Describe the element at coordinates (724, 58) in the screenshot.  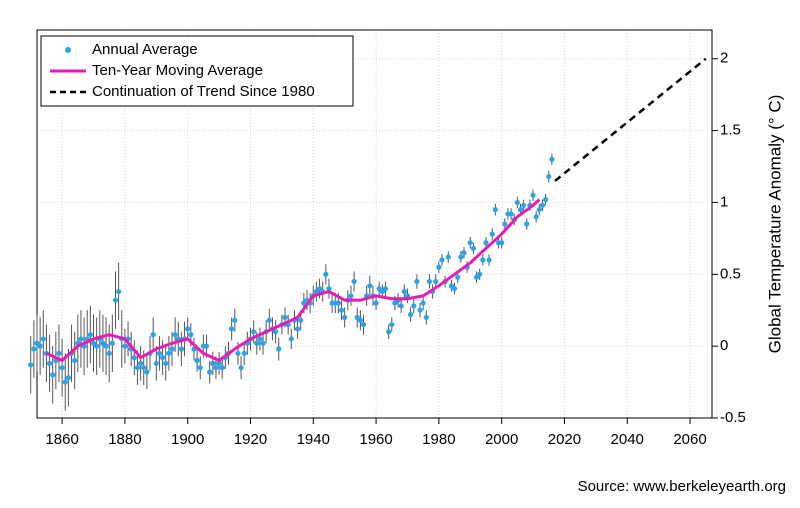
I see `y-tick-label: 2` at that location.